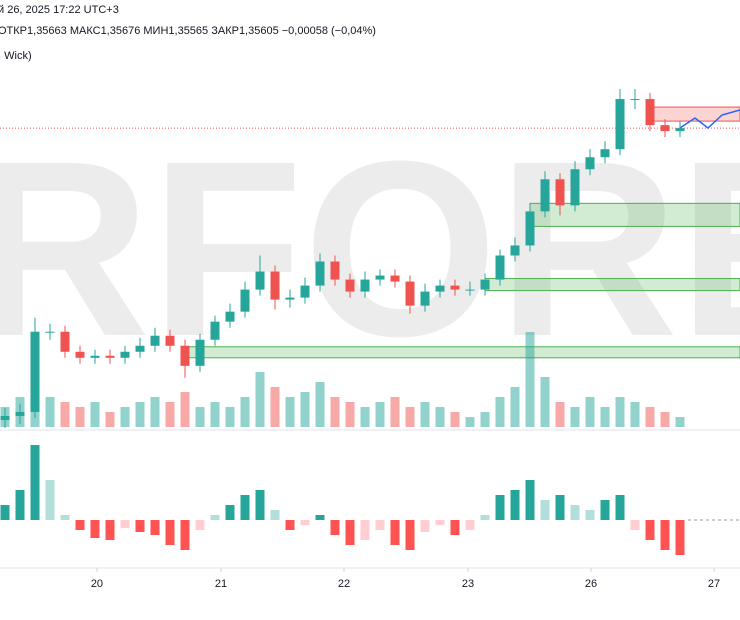 The image size is (740, 620). Describe the element at coordinates (59, 10) in the screenshot. I see `header-date: й 26, 2025 17:22 UTC+3` at that location.